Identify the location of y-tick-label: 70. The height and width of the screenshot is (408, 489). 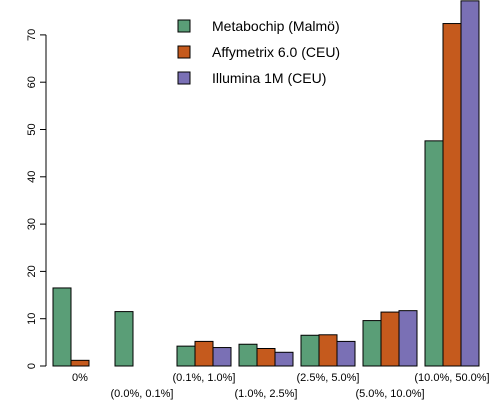
(32, 35).